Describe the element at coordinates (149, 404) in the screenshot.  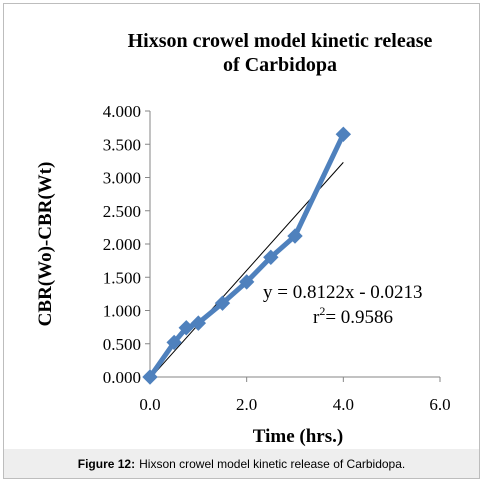
I see `x-tick-label: 0.0` at that location.